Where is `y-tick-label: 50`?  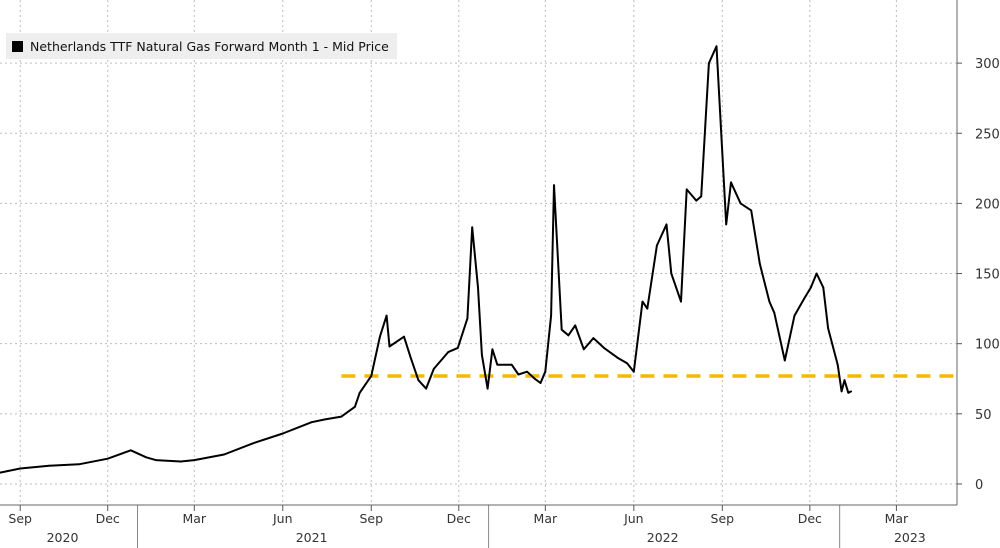 y-tick-label: 50 is located at coordinates (983, 415).